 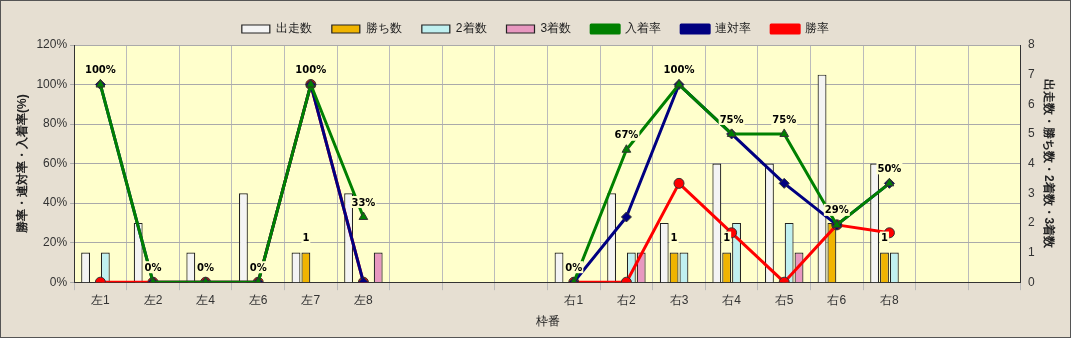 I want to click on legend-label: 連対率, so click(x=733, y=28).